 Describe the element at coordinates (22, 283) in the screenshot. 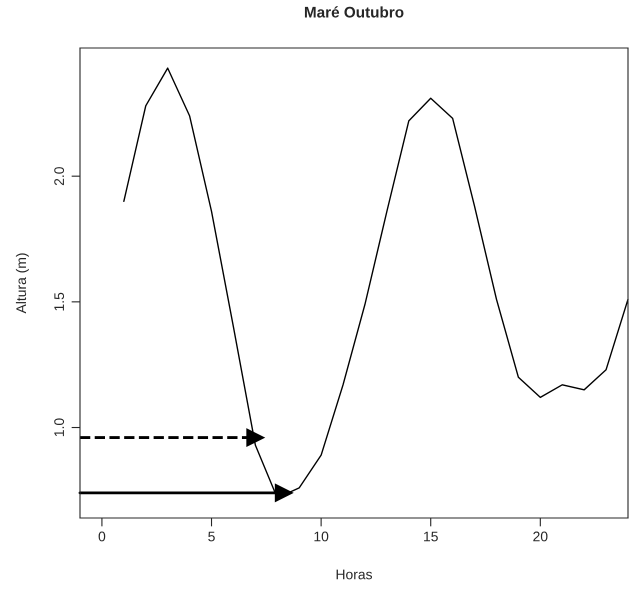

I see `y-axis-title: Altura (m)` at that location.